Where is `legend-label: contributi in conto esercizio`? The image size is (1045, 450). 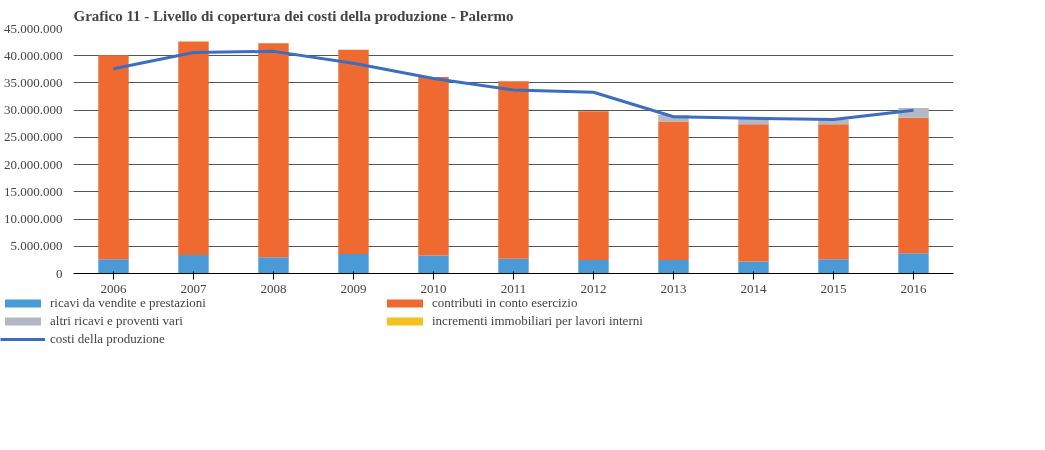
legend-label: contributi in conto esercizio is located at coordinates (505, 303).